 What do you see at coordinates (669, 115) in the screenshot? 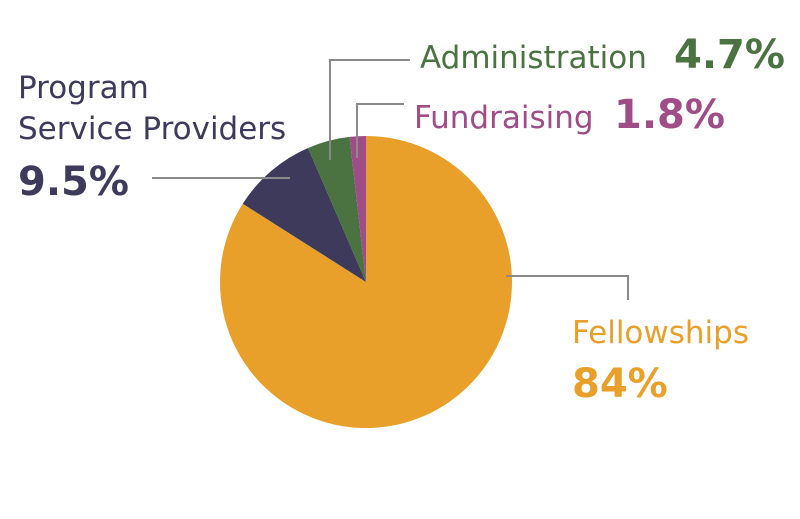
I see `label-fundraising-value: 1.8%` at bounding box center [669, 115].